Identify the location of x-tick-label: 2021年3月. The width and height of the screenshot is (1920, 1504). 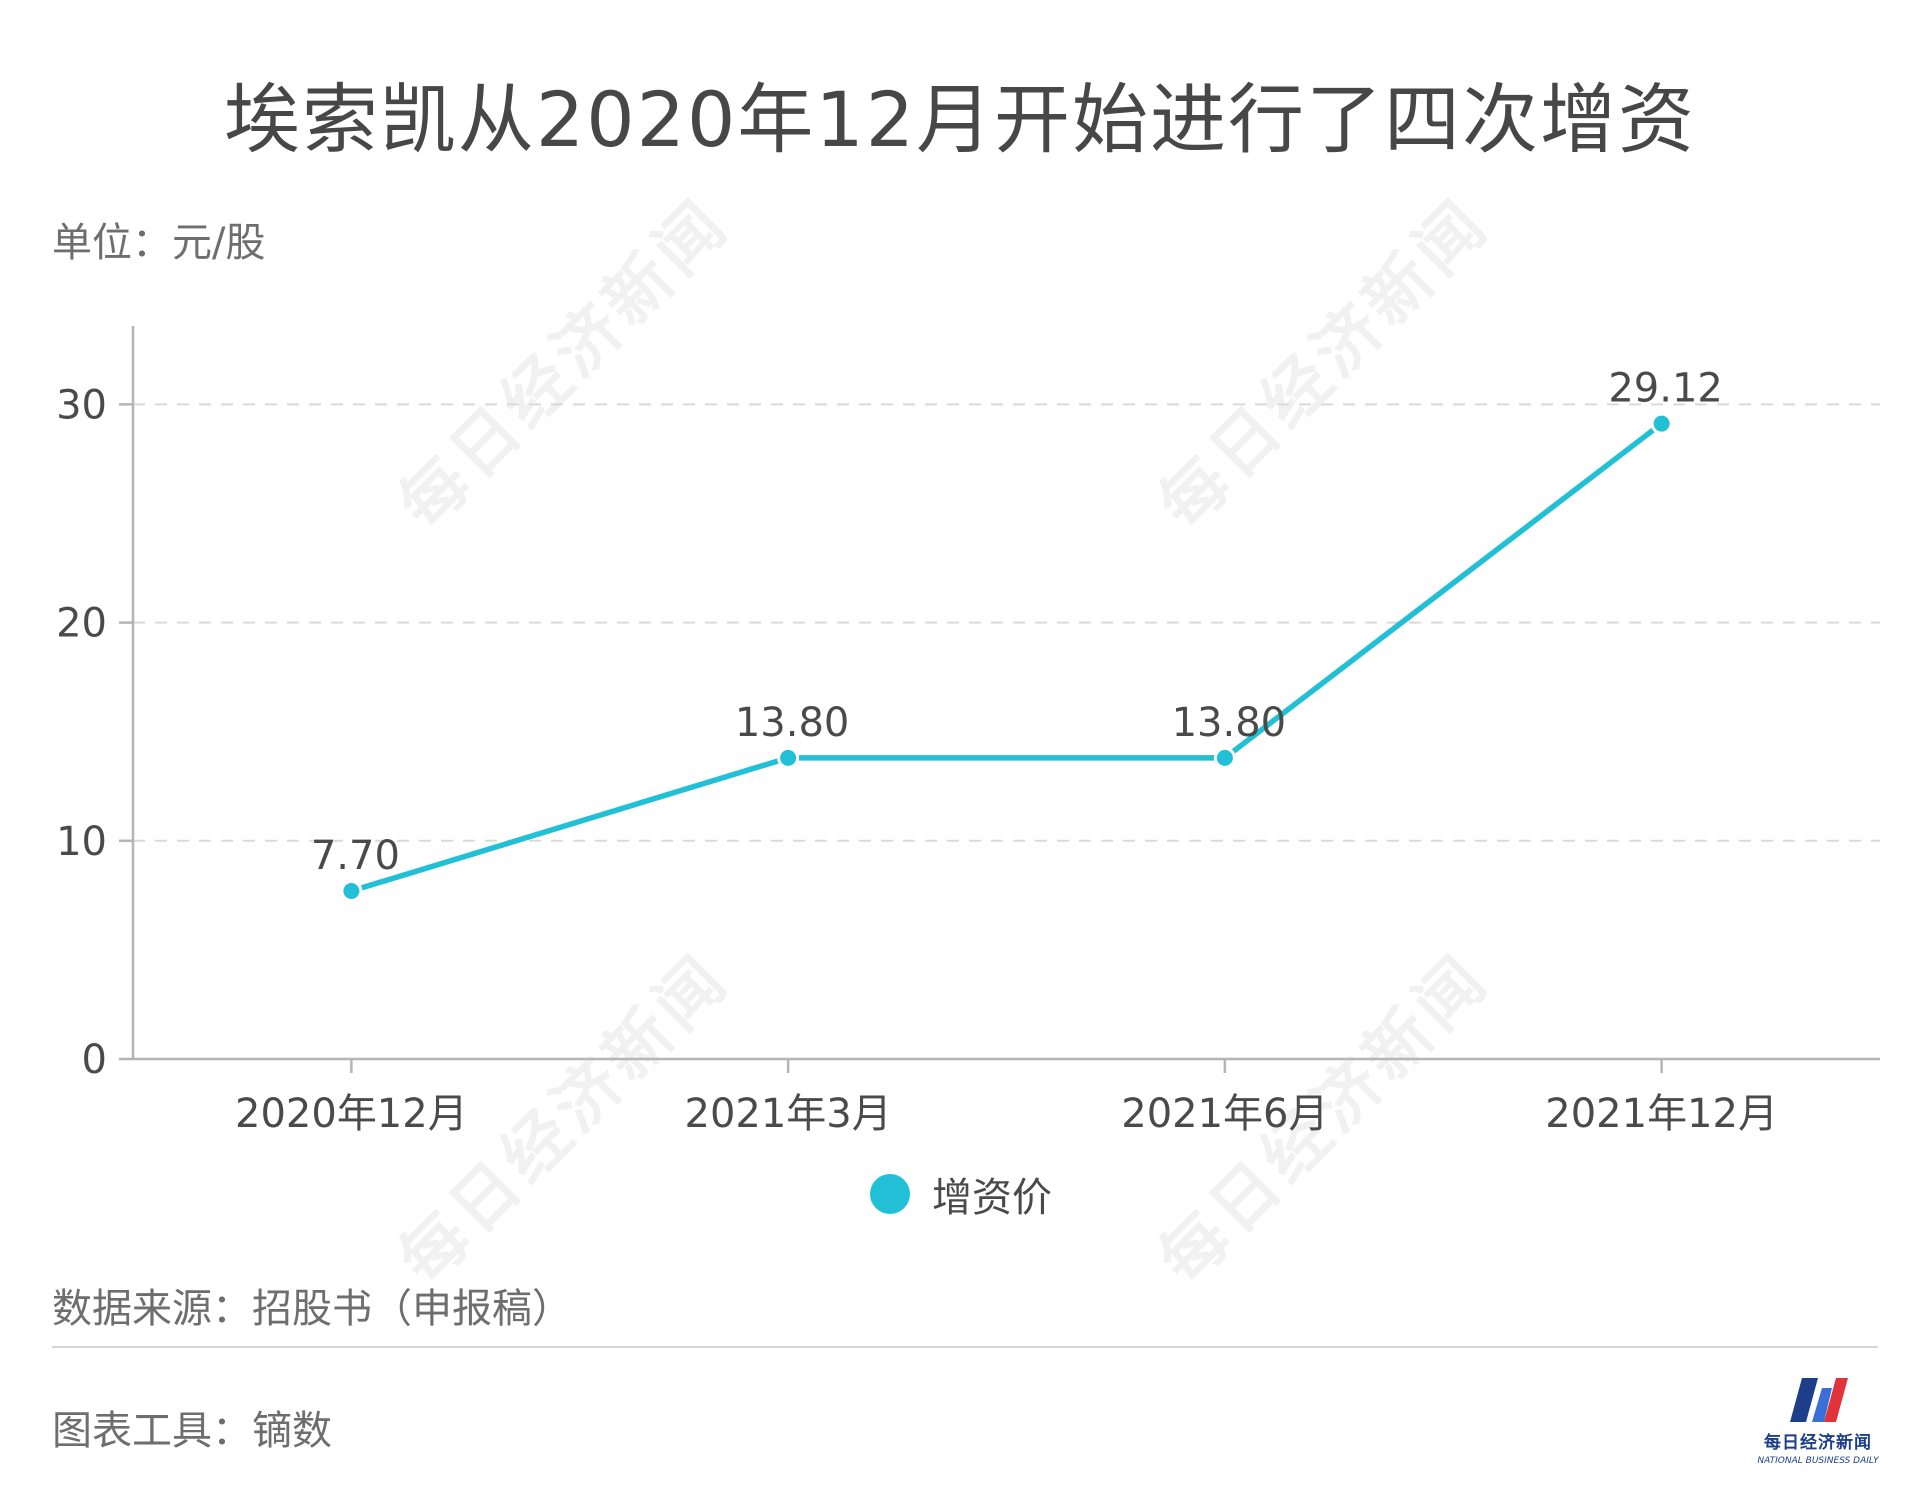
(788, 1114).